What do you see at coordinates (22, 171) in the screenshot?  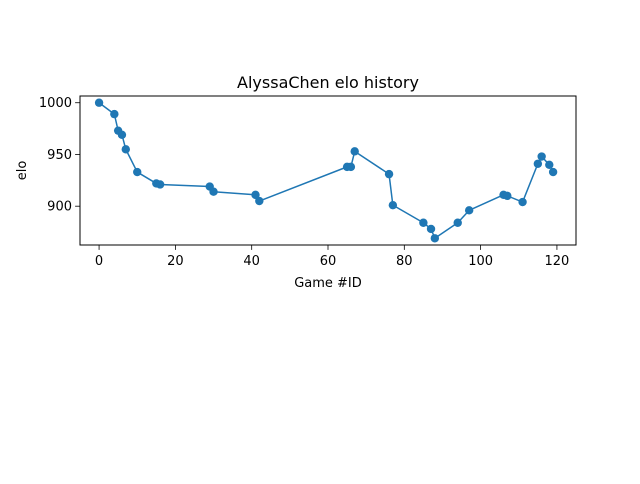 I see `y-axis-label: elo` at bounding box center [22, 171].